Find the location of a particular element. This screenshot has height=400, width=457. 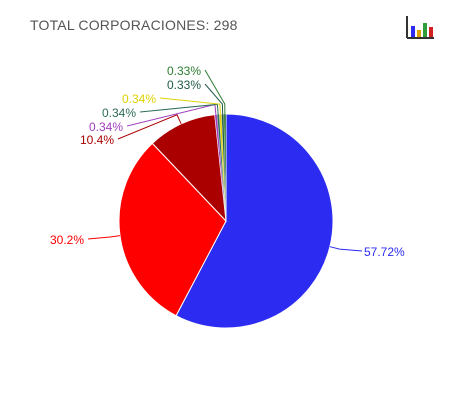

chart-title: TOTAL CORPORACIONES: 298 is located at coordinates (134, 25).